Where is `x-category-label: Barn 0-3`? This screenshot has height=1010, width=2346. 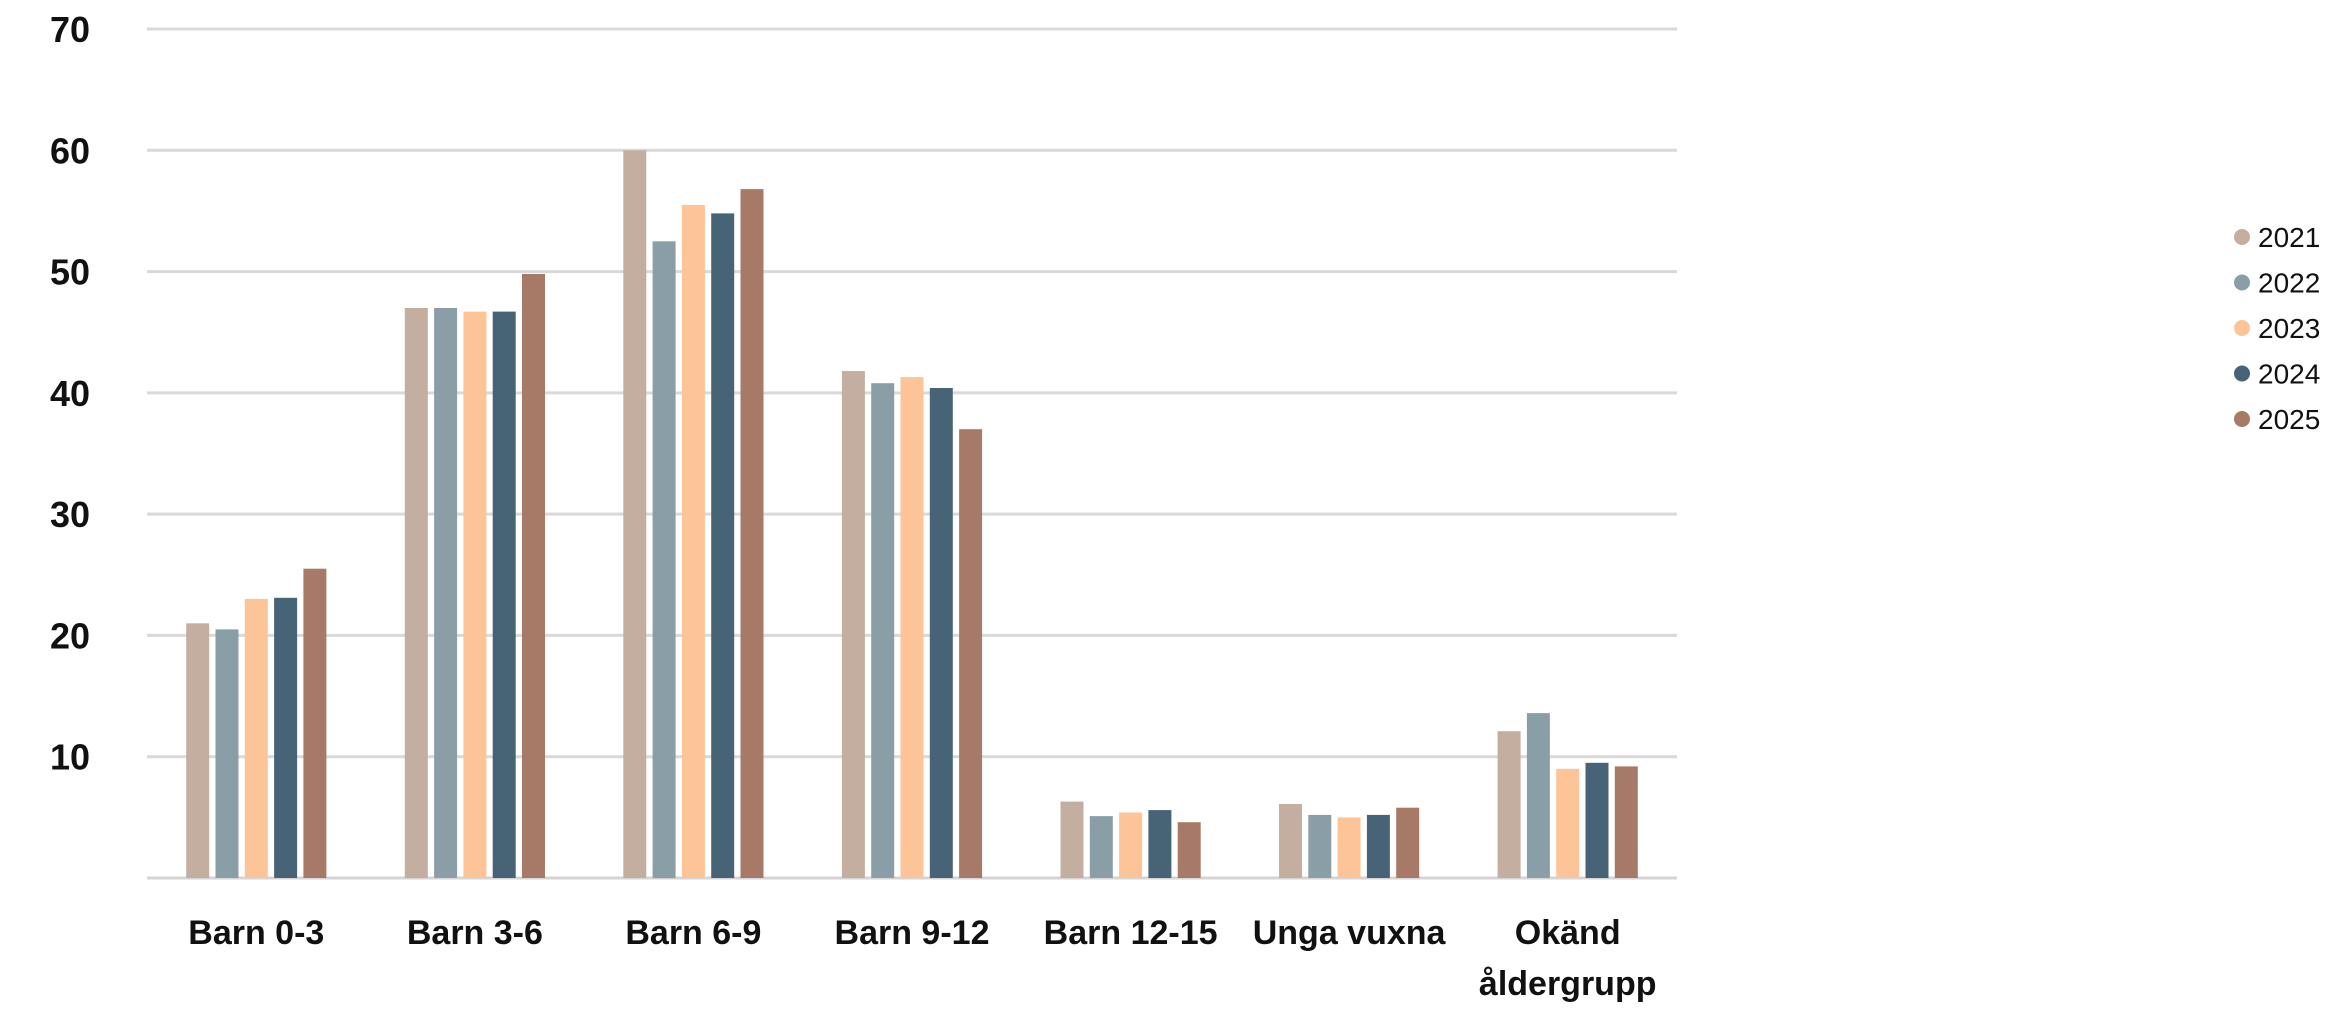 x-category-label: Barn 0-3 is located at coordinates (256, 933).